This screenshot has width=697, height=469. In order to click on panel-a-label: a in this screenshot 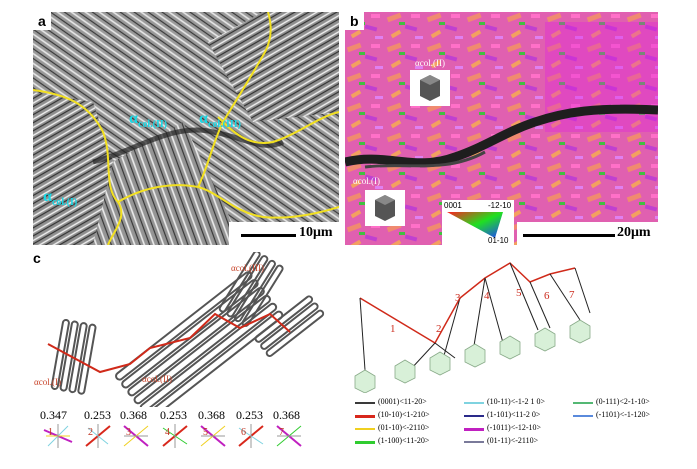, I will do `click(42, 21)`.